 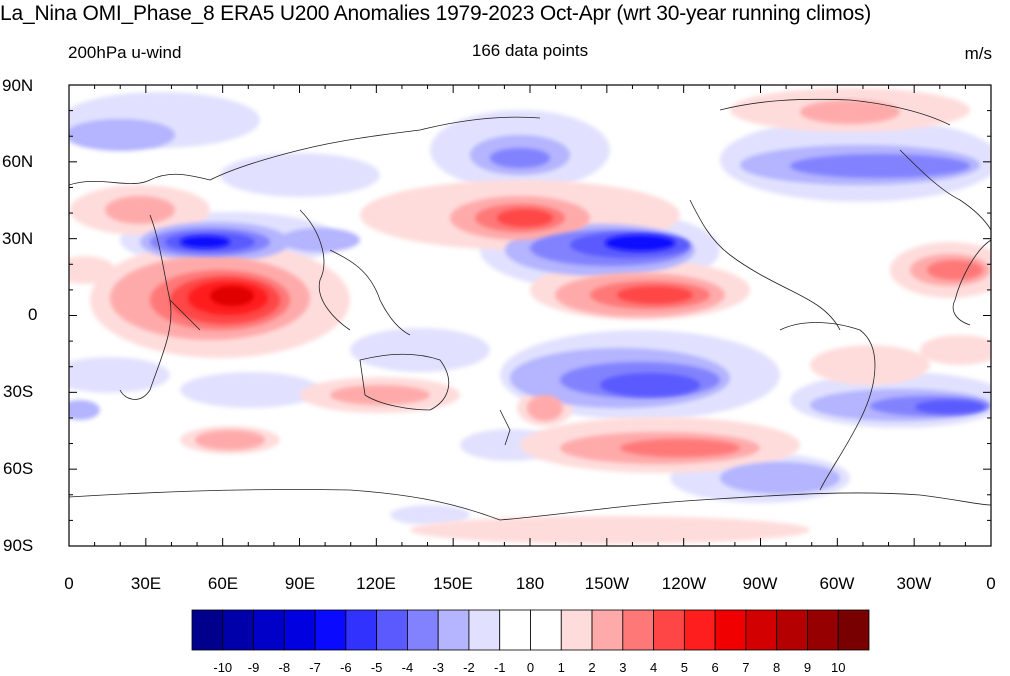 I want to click on colorbar-label: -7, so click(x=315, y=667).